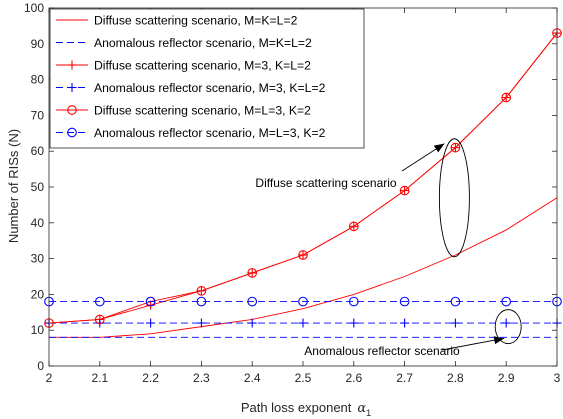 The width and height of the screenshot is (563, 419). Describe the element at coordinates (296, 407) in the screenshot. I see `x-axis-label-text: Path loss exponent` at that location.